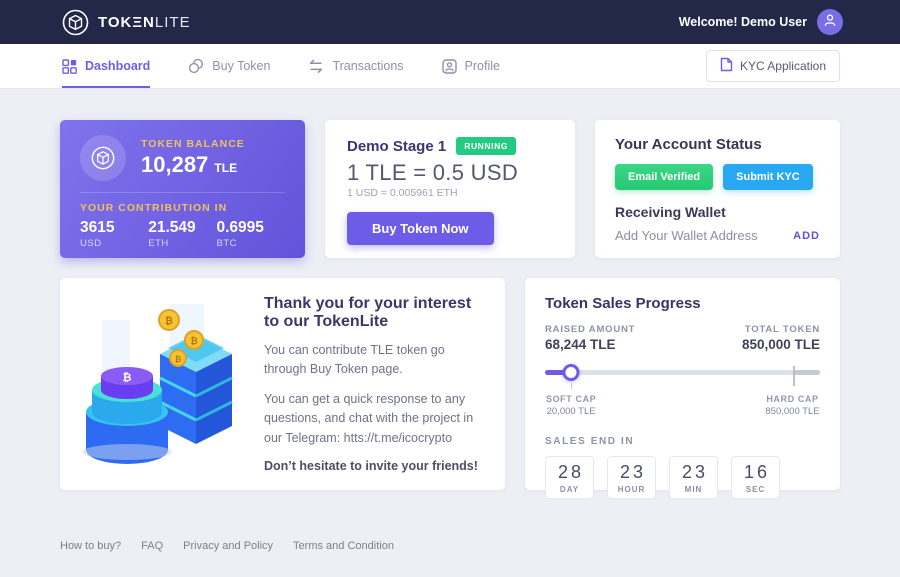  I want to click on countdown-seconds-unit: SEC, so click(755, 489).